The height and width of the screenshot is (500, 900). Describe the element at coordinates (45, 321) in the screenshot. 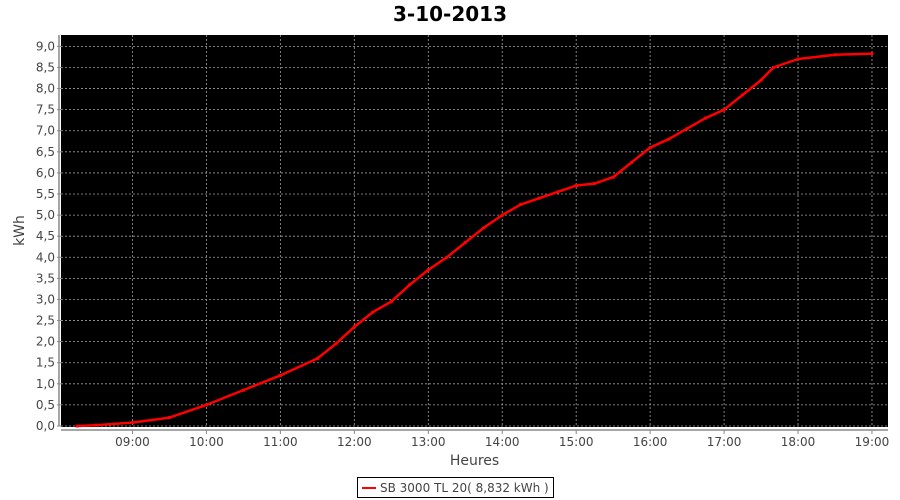

I see `y-tick-label: 2,5` at that location.